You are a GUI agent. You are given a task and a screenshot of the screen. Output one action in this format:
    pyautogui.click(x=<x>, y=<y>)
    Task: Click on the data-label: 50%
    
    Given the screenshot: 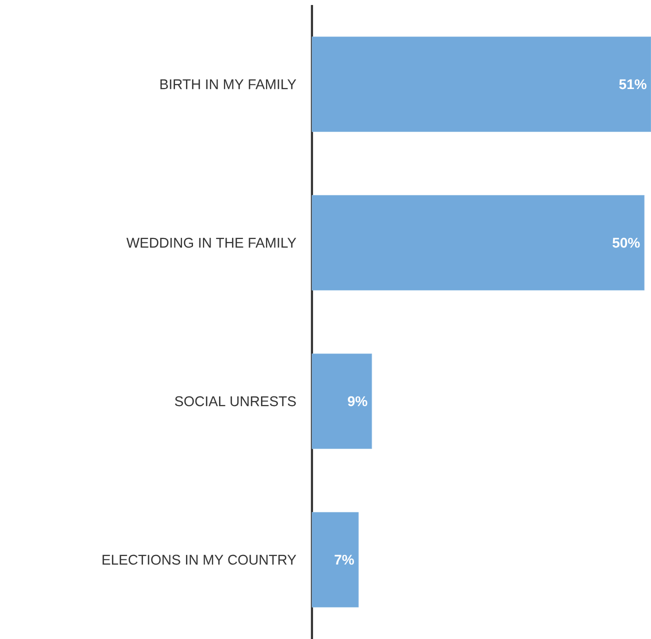 What is the action you would take?
    pyautogui.click(x=626, y=243)
    